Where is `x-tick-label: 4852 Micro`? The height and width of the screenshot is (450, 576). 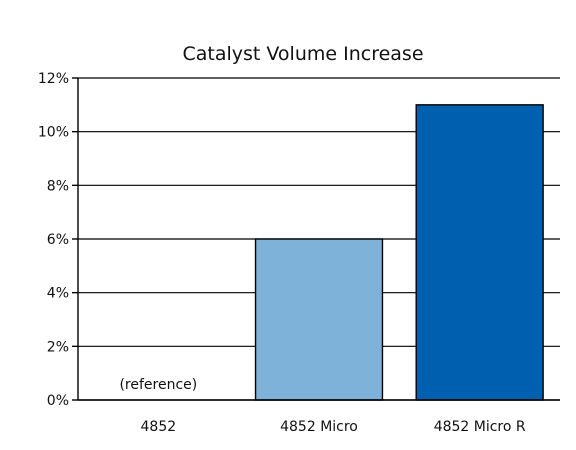 x-tick-label: 4852 Micro is located at coordinates (319, 427).